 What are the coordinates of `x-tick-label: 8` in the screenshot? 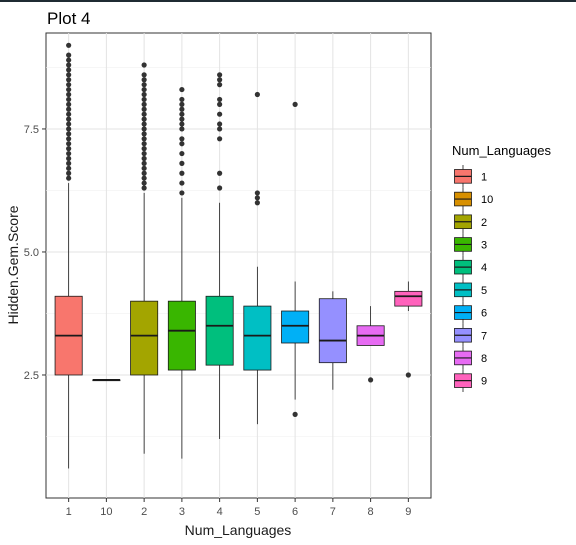 It's located at (371, 512).